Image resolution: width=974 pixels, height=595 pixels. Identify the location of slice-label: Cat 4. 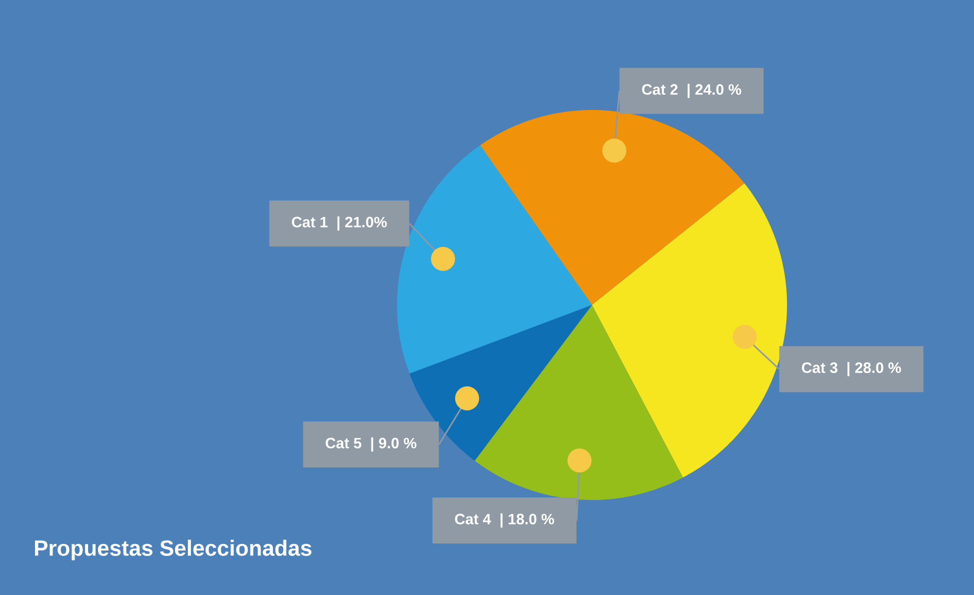
(473, 519).